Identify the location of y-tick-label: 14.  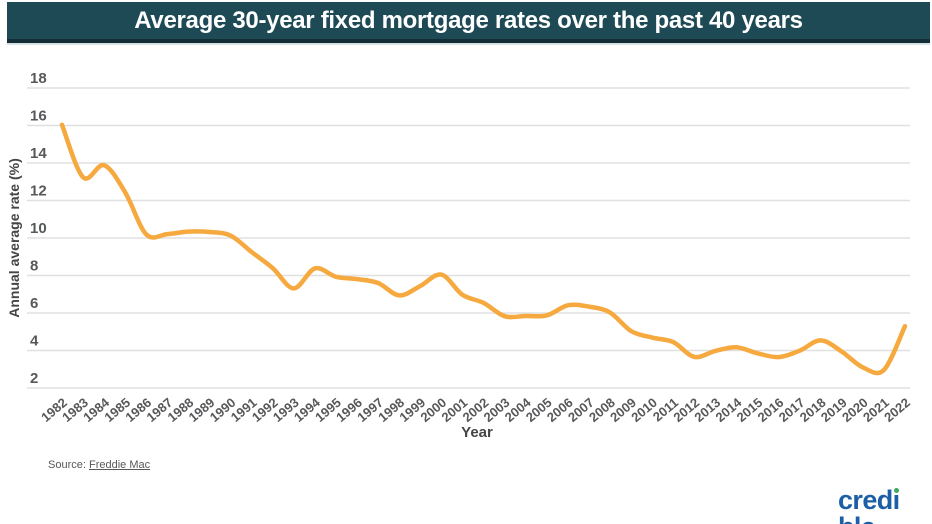
(38, 153).